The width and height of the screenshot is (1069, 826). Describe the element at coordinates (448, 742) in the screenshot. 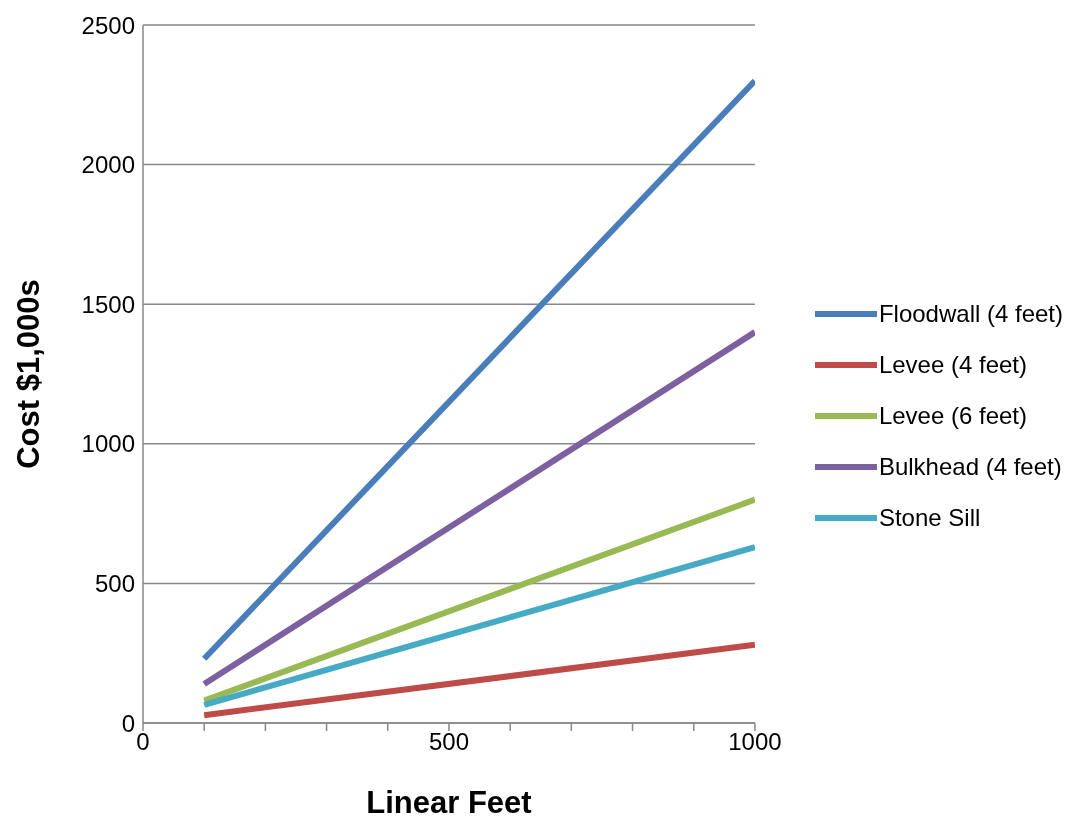

I see `x-tick-label: 500` at that location.